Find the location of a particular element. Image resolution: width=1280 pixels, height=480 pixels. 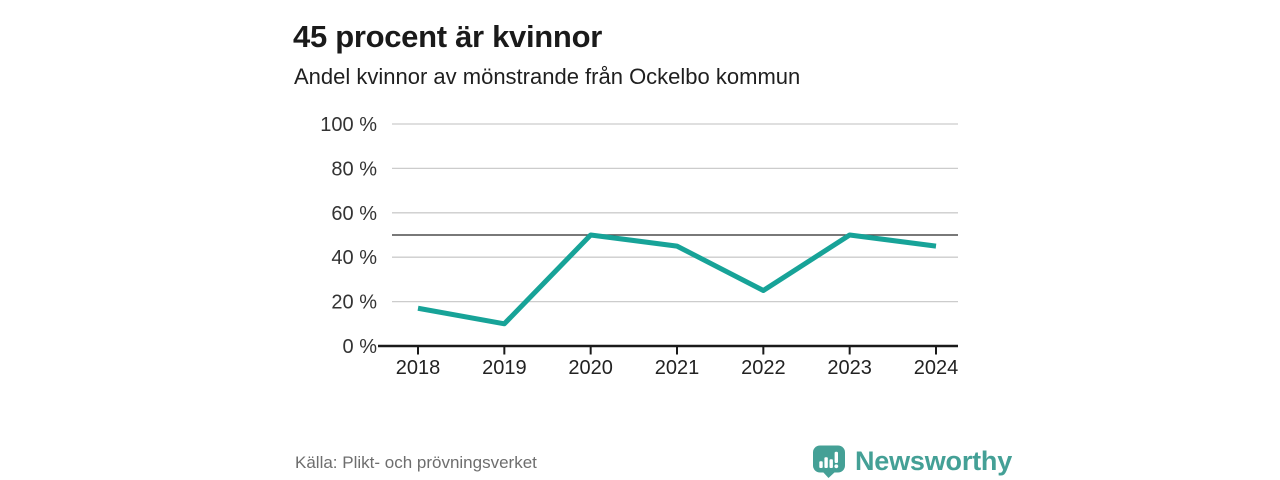

x-axis-label: 2023 is located at coordinates (849, 368).